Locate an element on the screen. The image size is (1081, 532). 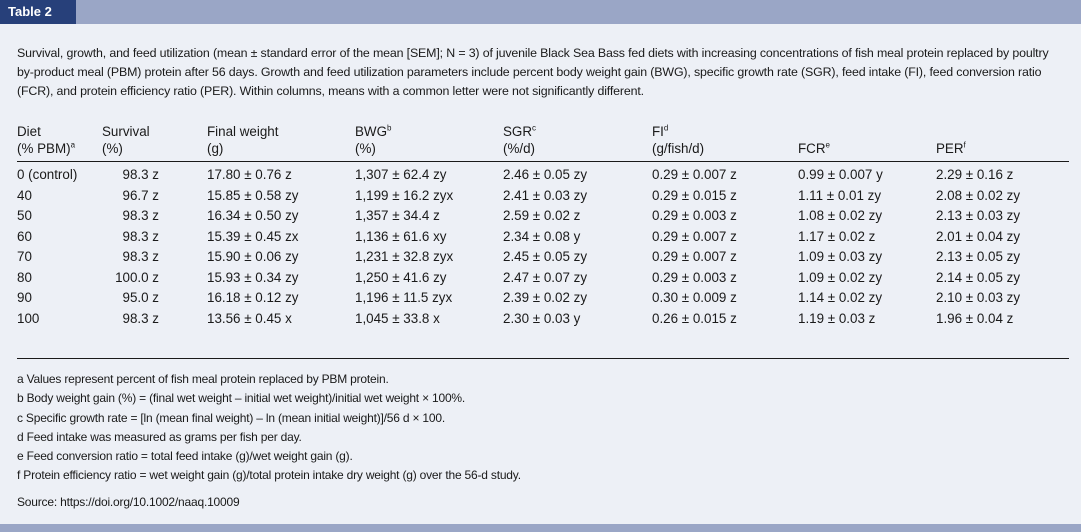
header-fcr: FCRe is located at coordinates (867, 142).